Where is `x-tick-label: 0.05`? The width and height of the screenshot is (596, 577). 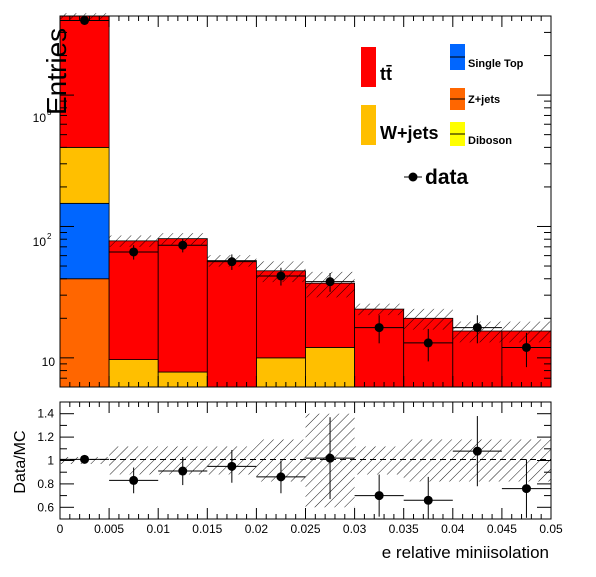
x-tick-label: 0.05 is located at coordinates (551, 529).